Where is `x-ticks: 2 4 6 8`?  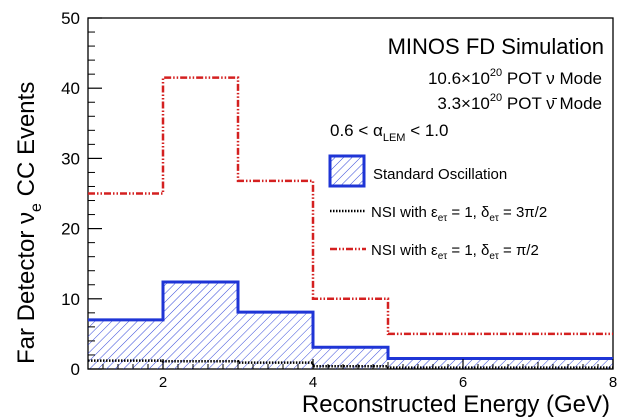
x-ticks: 2 4 6 8 is located at coordinates (352, 375).